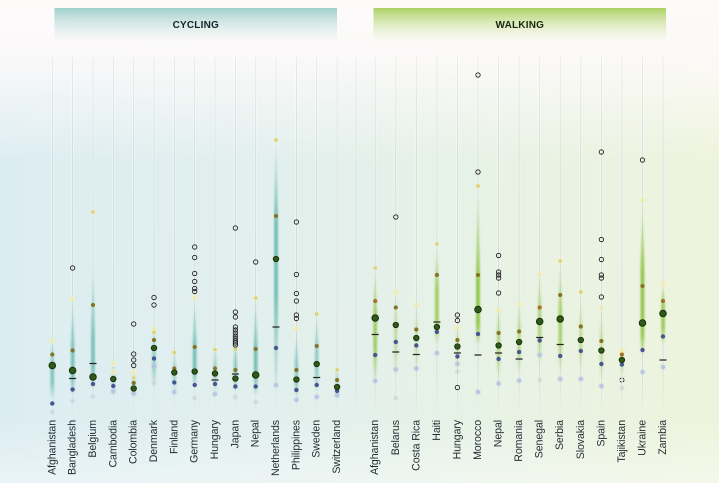 This screenshot has width=719, height=483. I want to click on svg-text: Spain, so click(601, 433).